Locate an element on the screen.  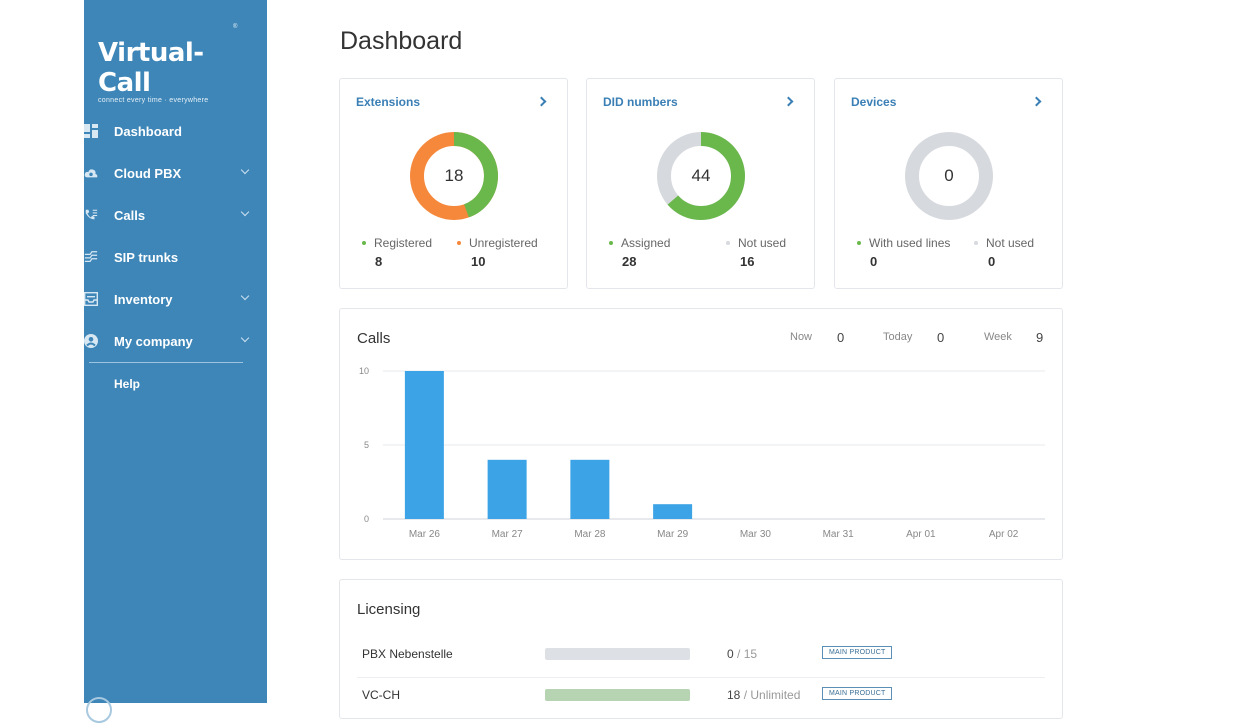
trunk-icon is located at coordinates (91, 257).